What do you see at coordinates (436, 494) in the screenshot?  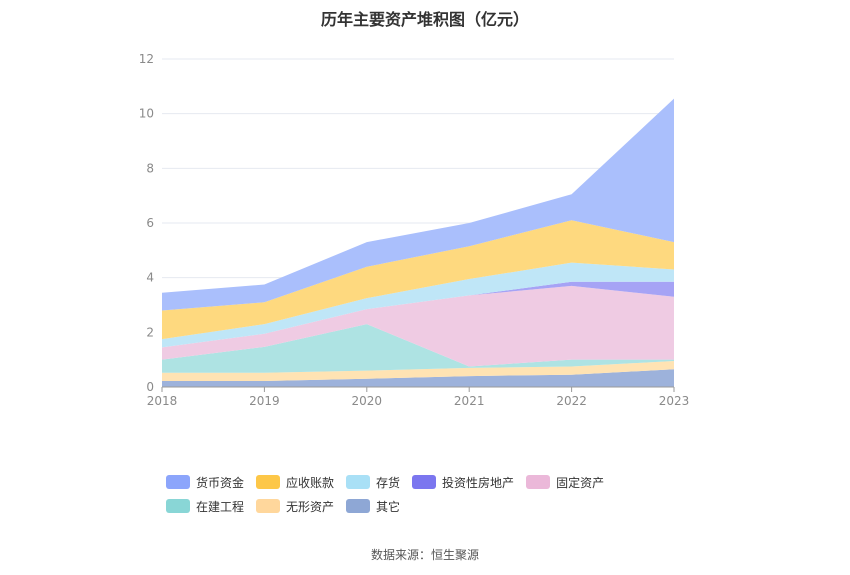 I see `chart-legend: 货币资金 应收账款 存货 投资性房地产 固定资产在建工程 无形资产 其它` at bounding box center [436, 494].